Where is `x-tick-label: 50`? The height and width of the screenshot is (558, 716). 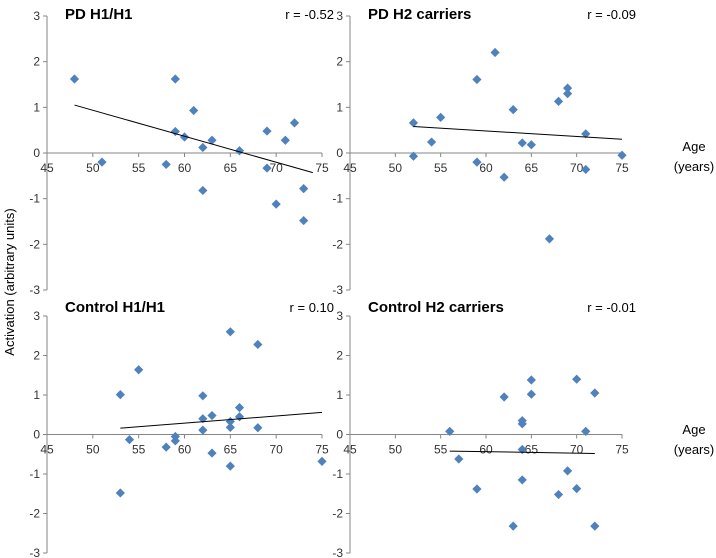 x-tick-label: 50 is located at coordinates (93, 168).